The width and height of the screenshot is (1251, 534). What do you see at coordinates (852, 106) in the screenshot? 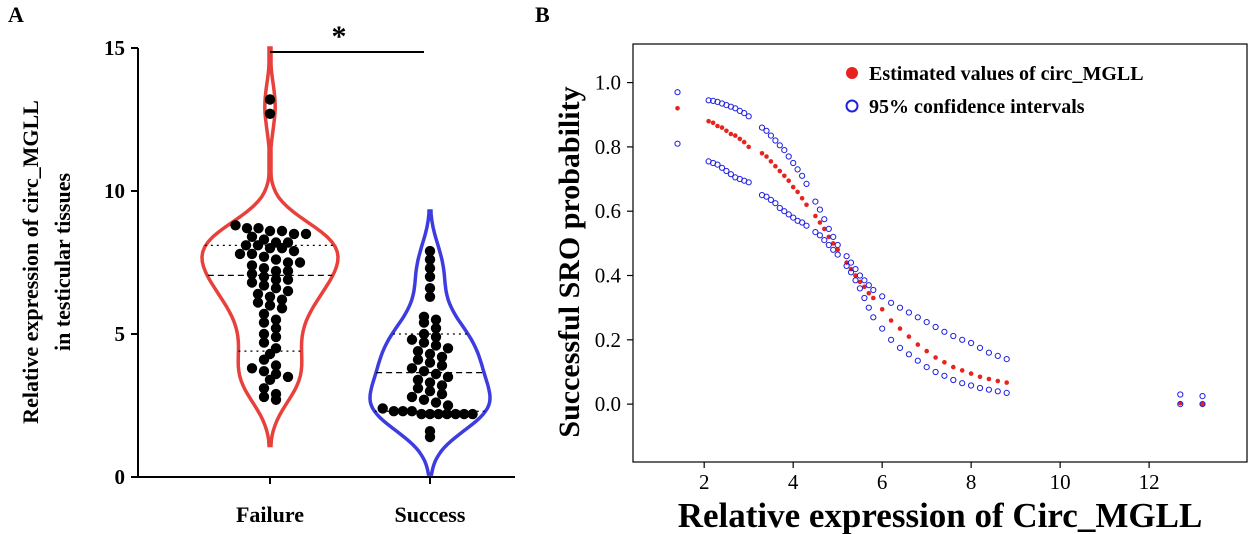
I see `legend-marker-confidence` at bounding box center [852, 106].